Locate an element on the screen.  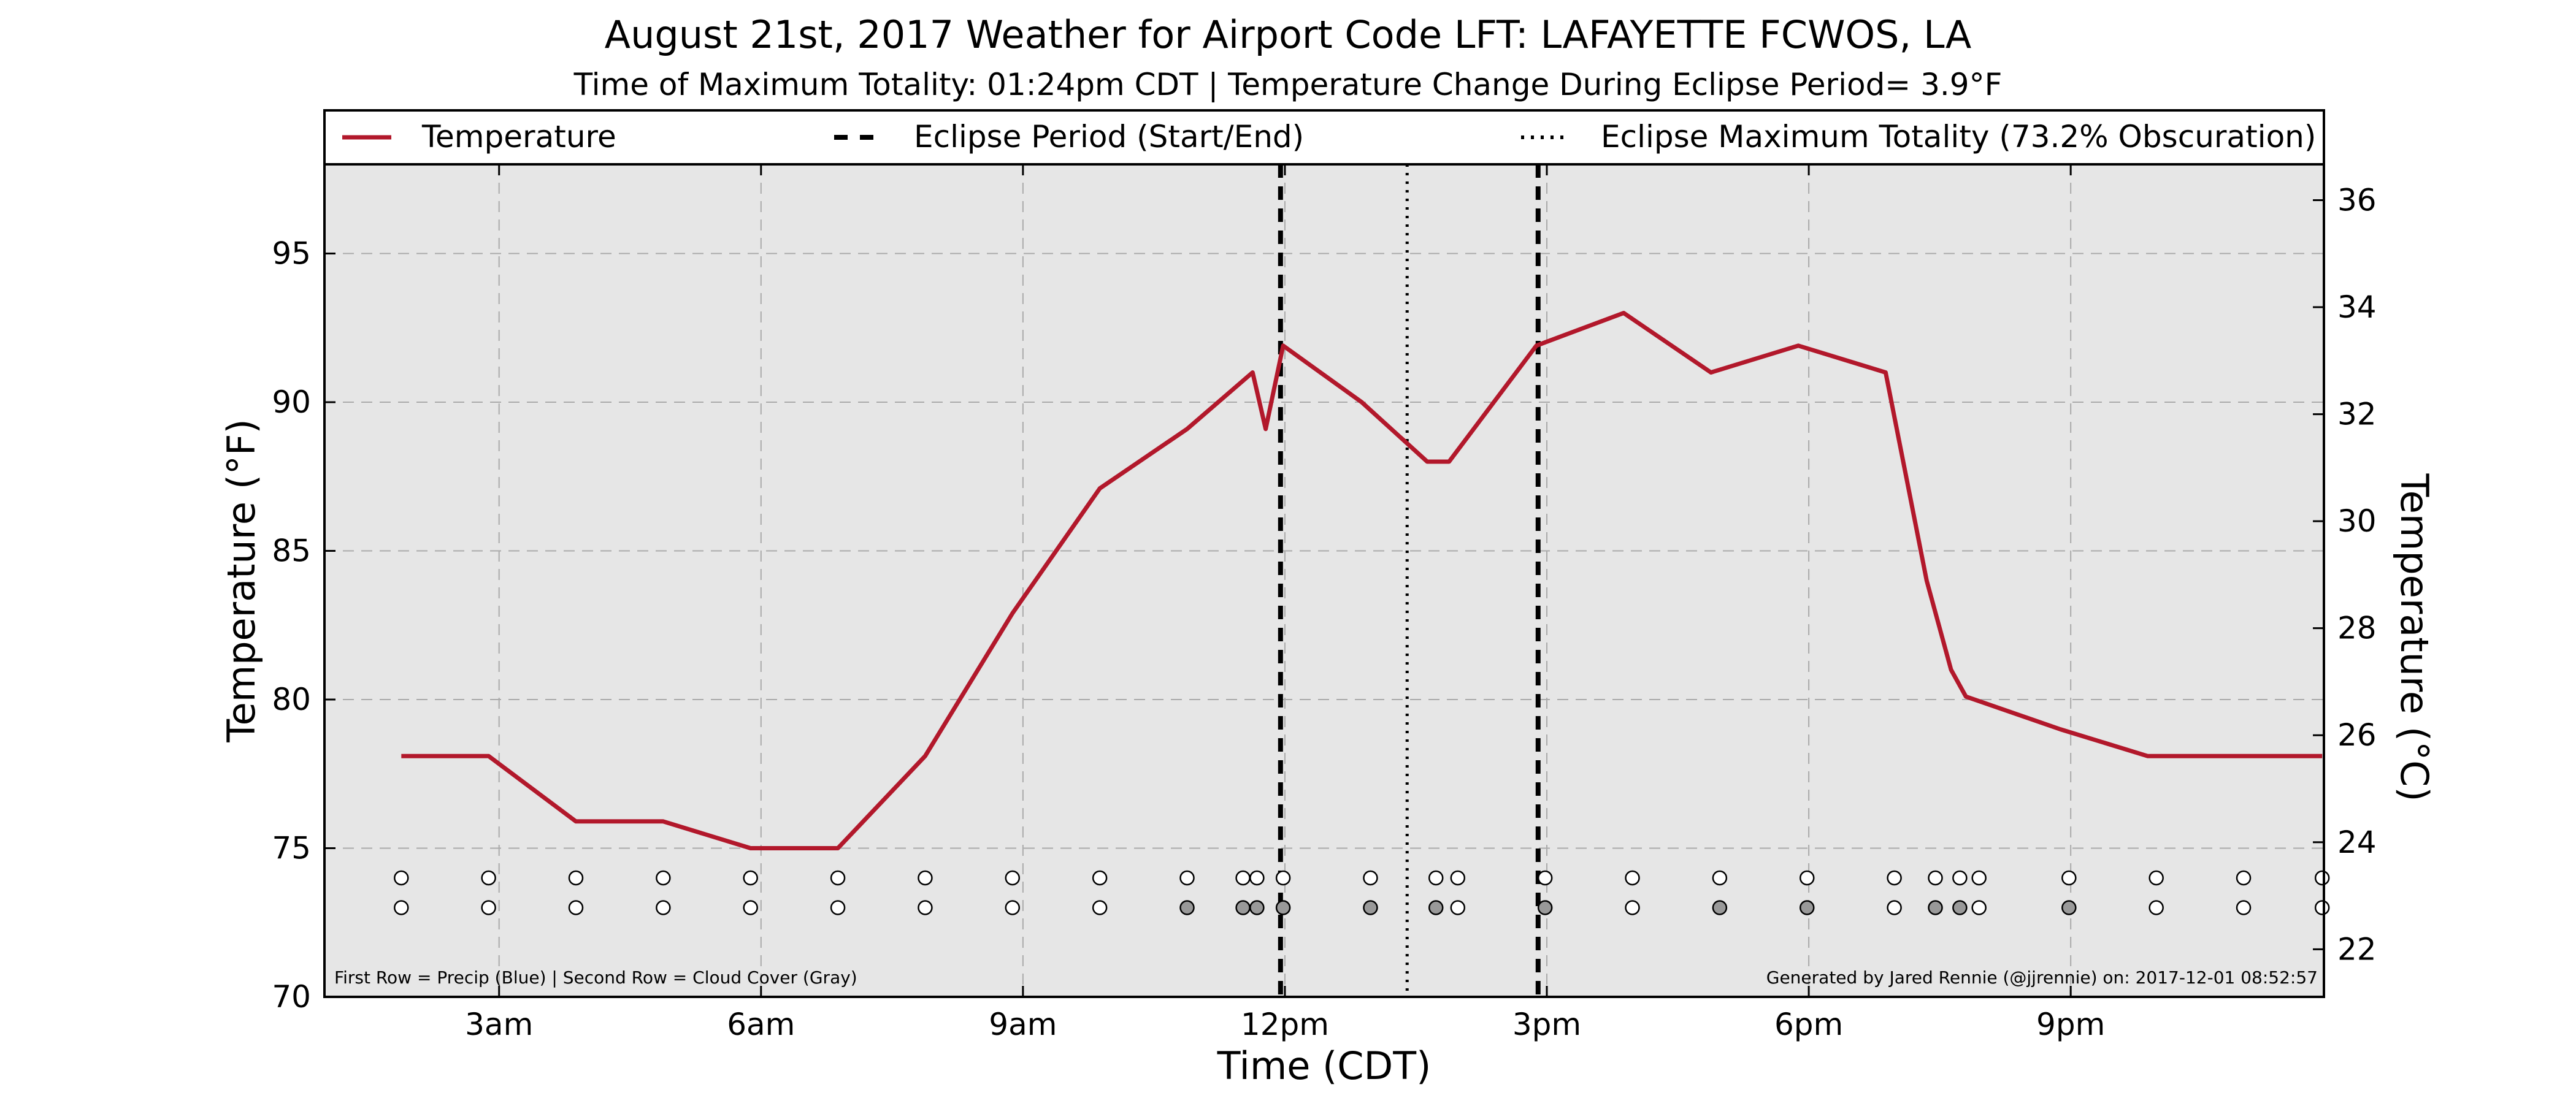
x-tick-label: 6pm is located at coordinates (1808, 1024).